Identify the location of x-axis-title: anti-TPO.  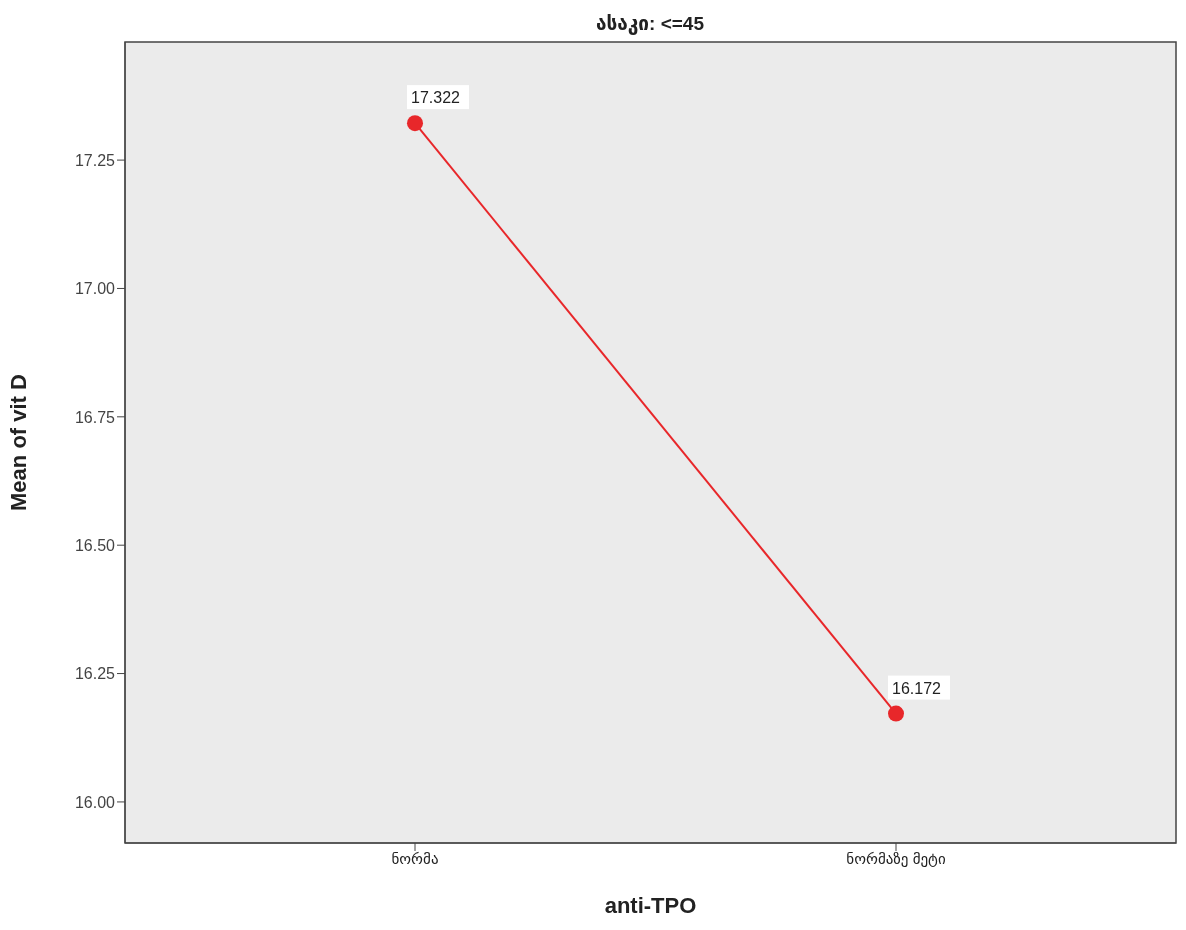
(650, 905).